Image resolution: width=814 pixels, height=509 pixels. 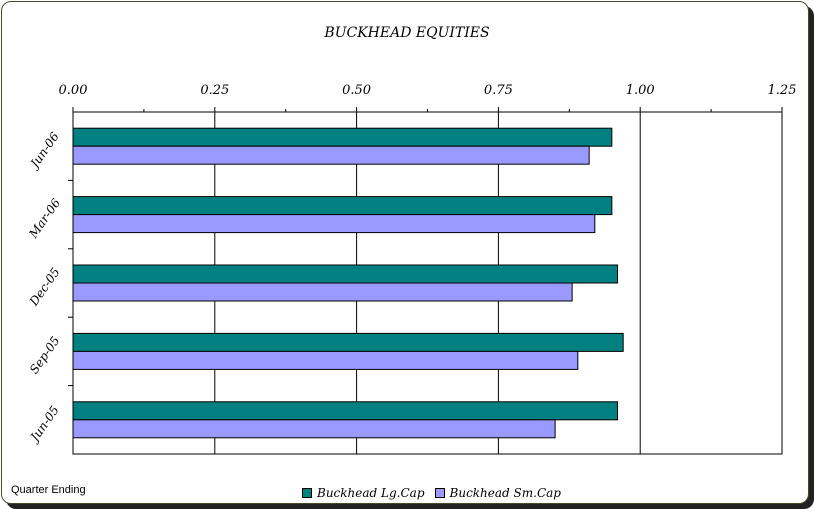 What do you see at coordinates (45, 355) in the screenshot?
I see `y-category-label: Sep-05` at bounding box center [45, 355].